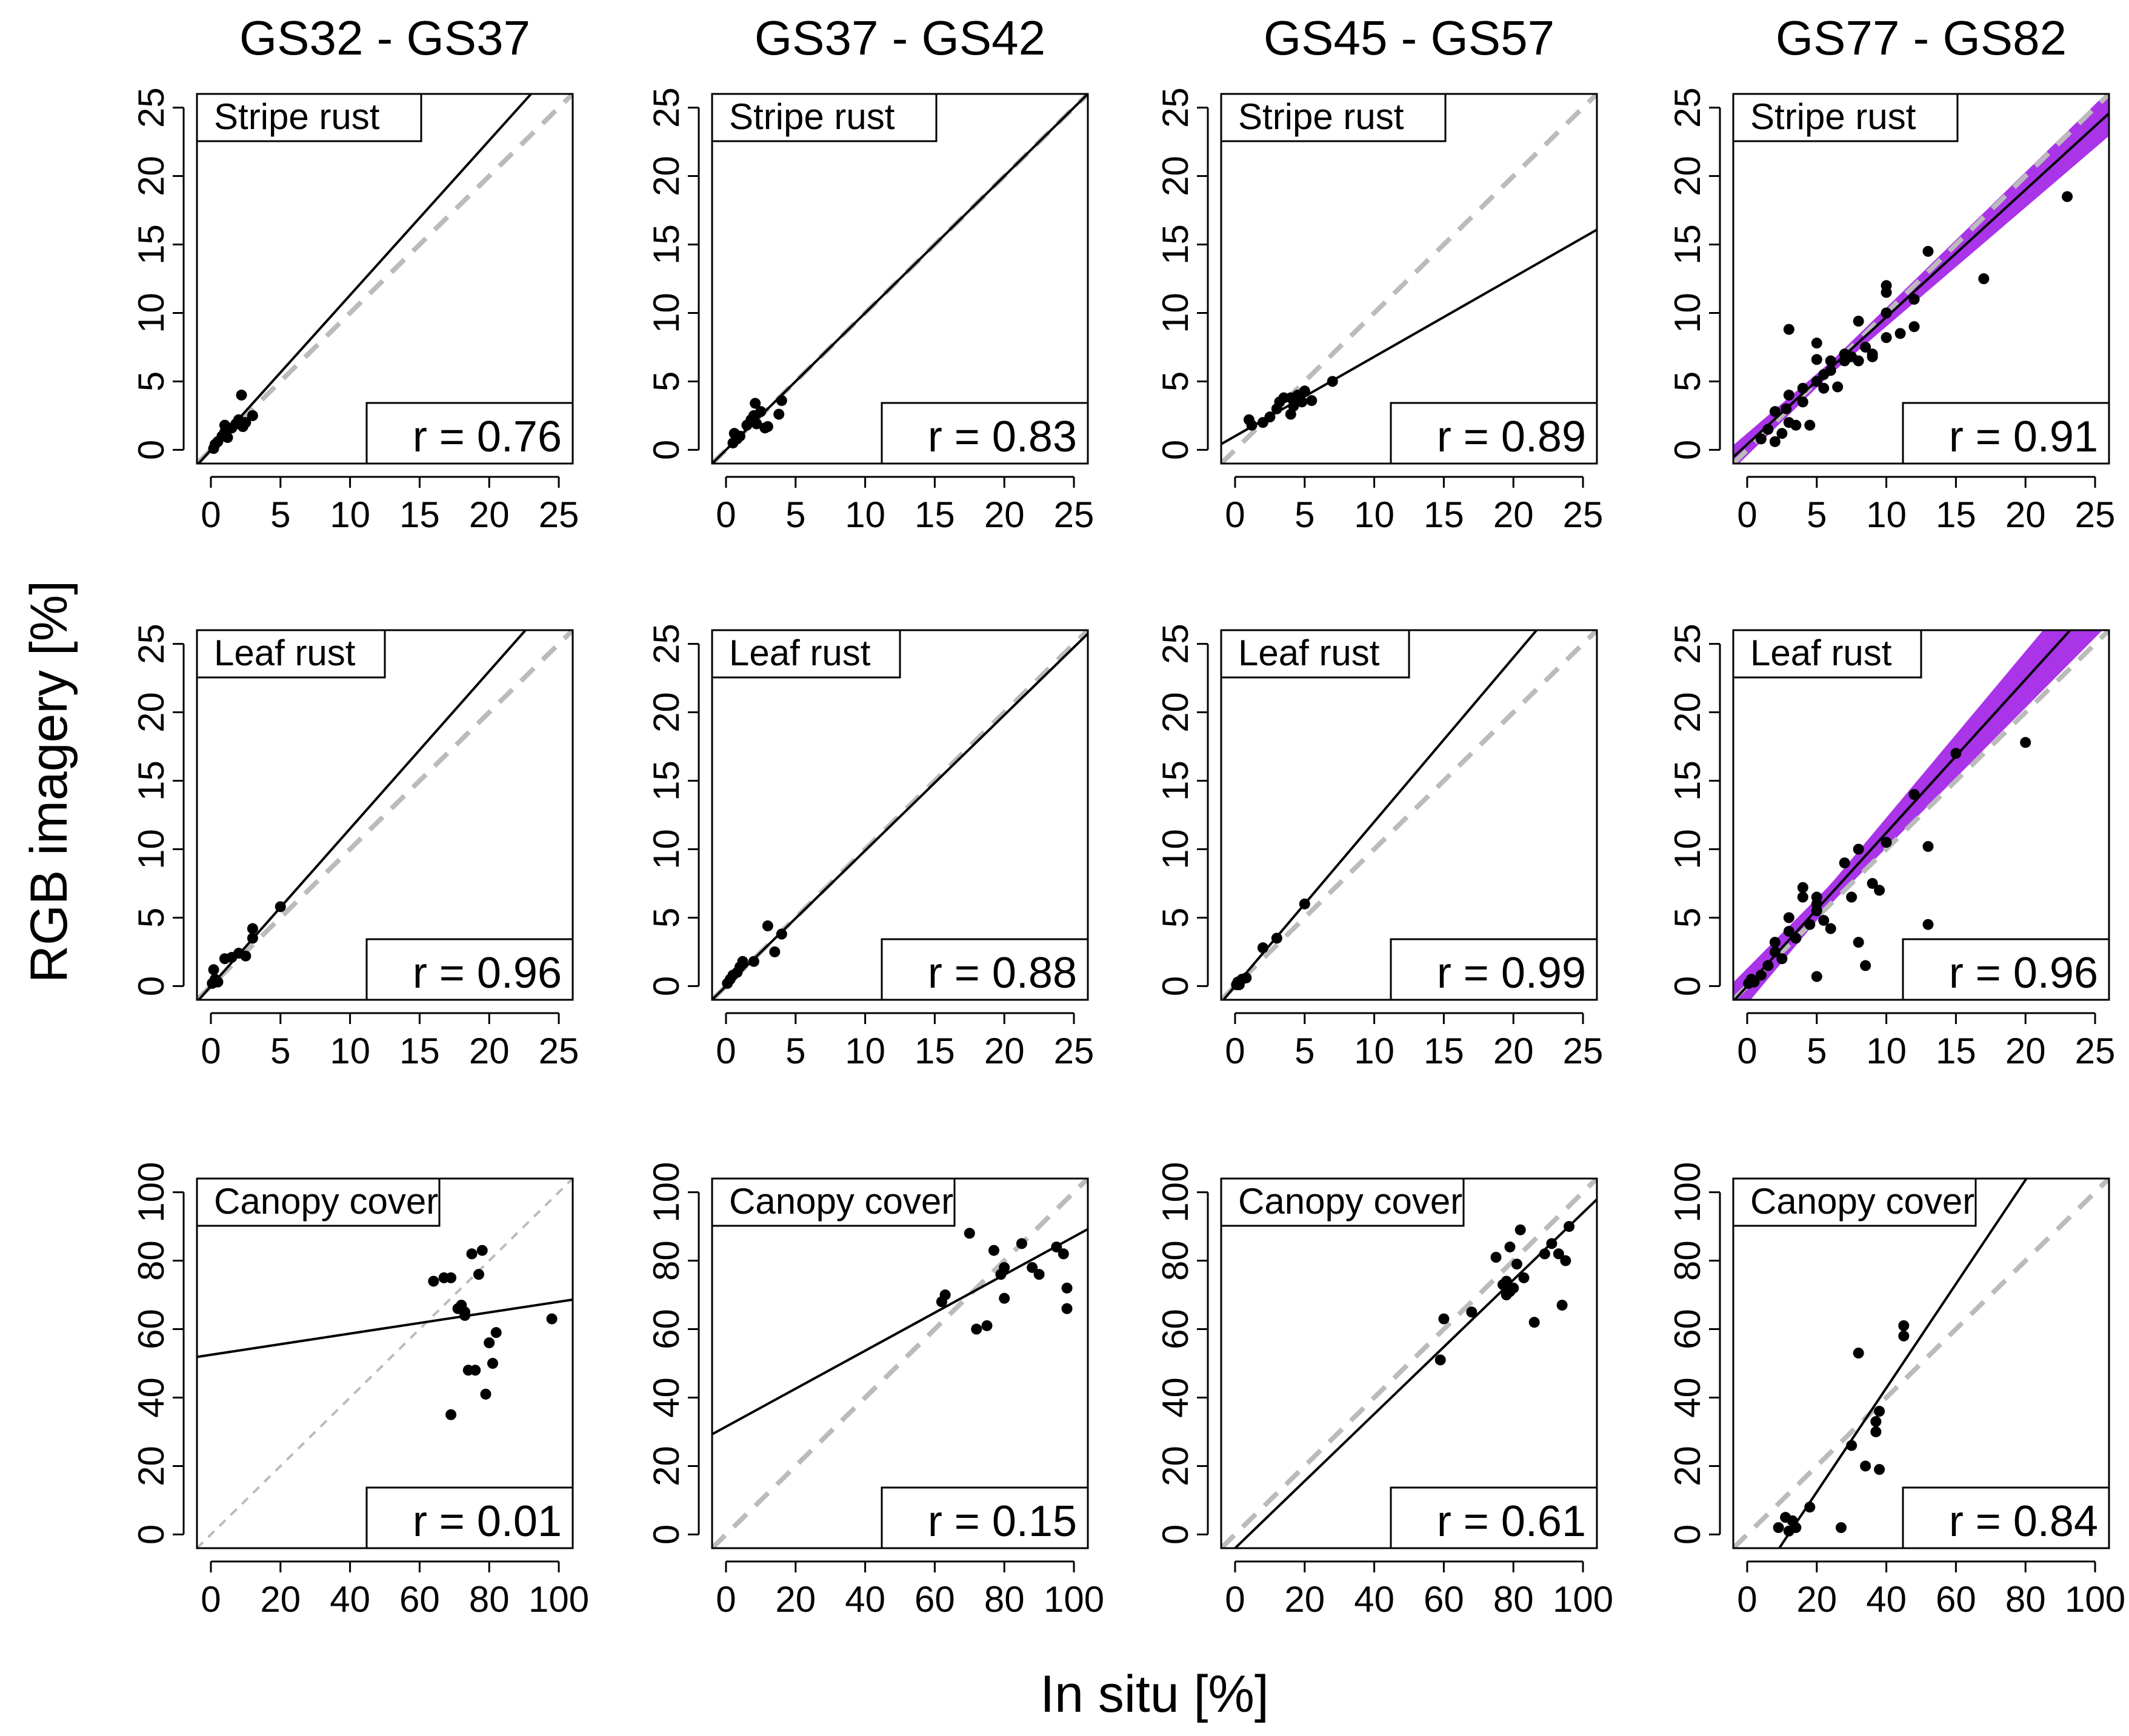 The height and width of the screenshot is (1736, 2129). I want to click on r-value-box, so click(985, 433).